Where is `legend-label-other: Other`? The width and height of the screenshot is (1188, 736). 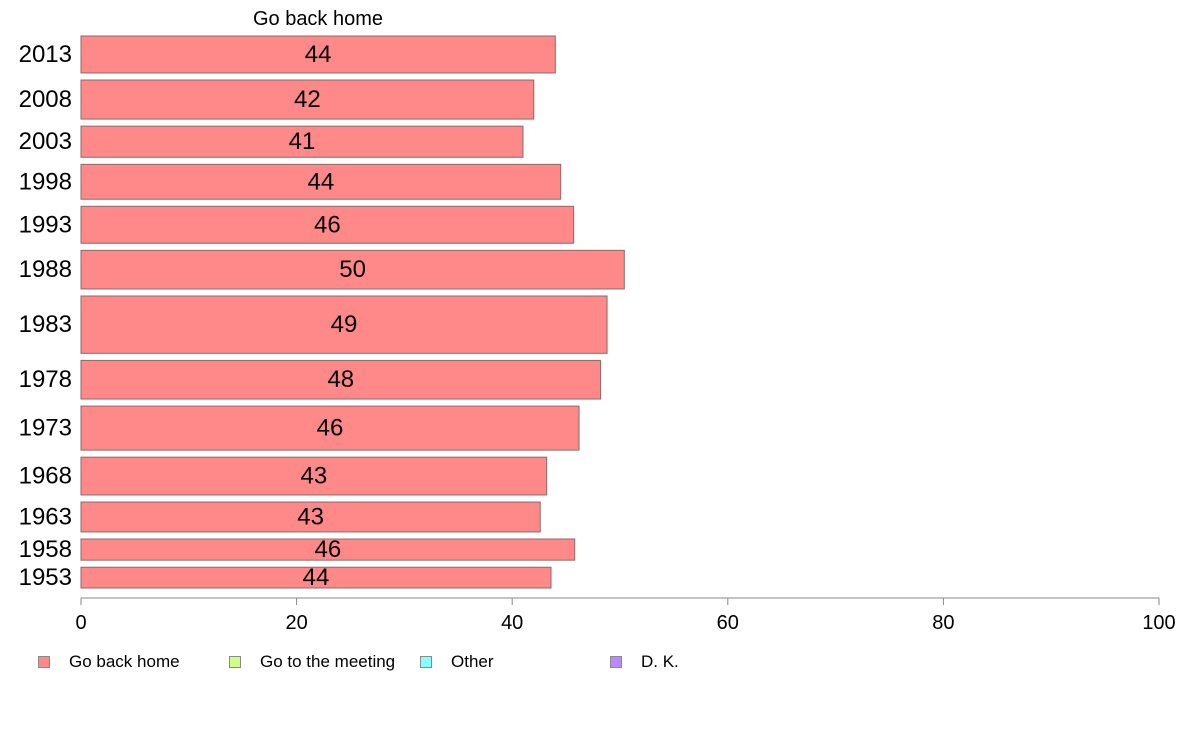 legend-label-other: Other is located at coordinates (472, 661).